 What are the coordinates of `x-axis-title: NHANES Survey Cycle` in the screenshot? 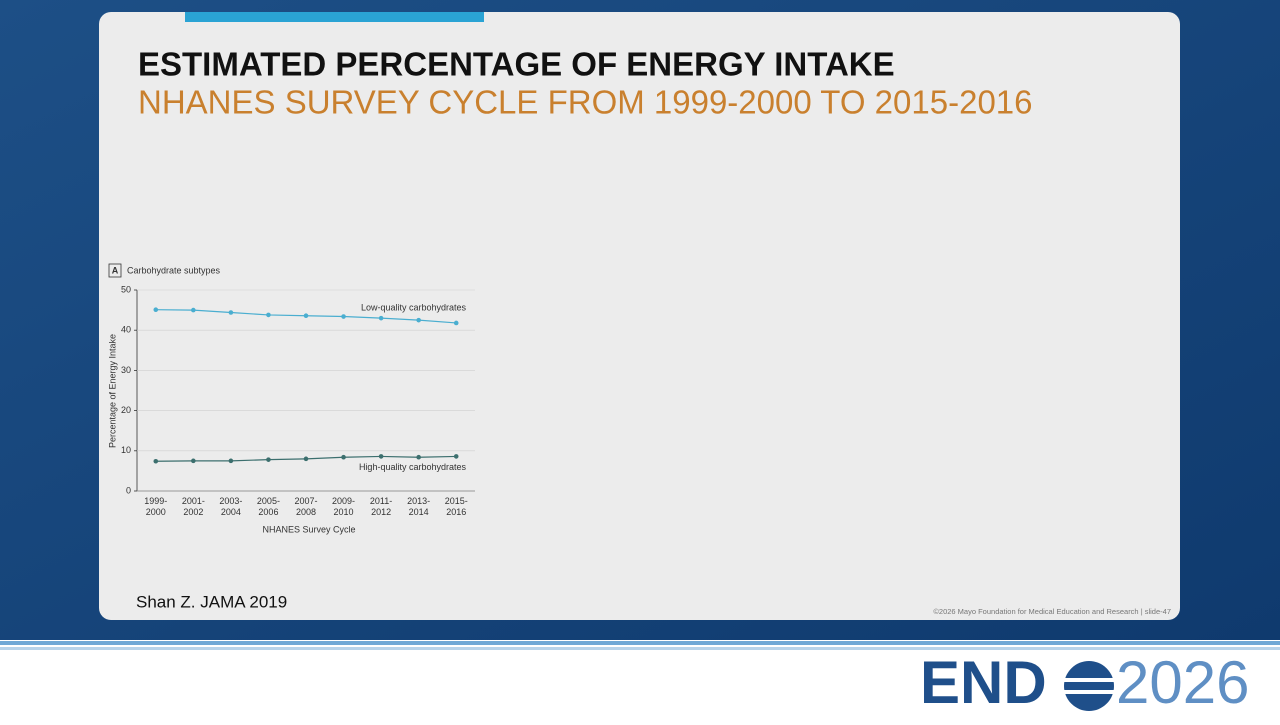 It's located at (308, 529).